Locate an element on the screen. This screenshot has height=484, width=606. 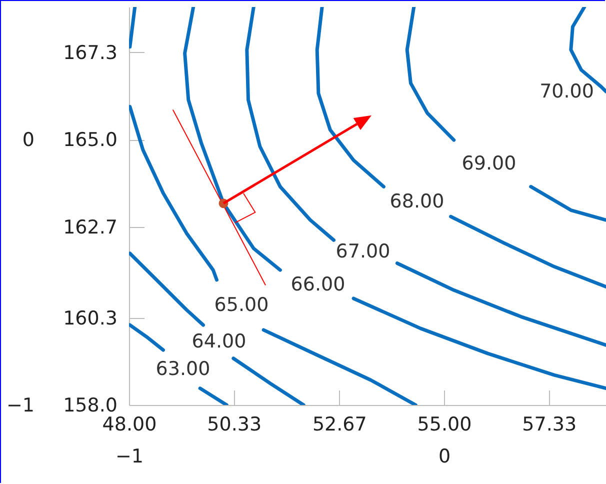
series-label: 68.00 is located at coordinates (417, 201).